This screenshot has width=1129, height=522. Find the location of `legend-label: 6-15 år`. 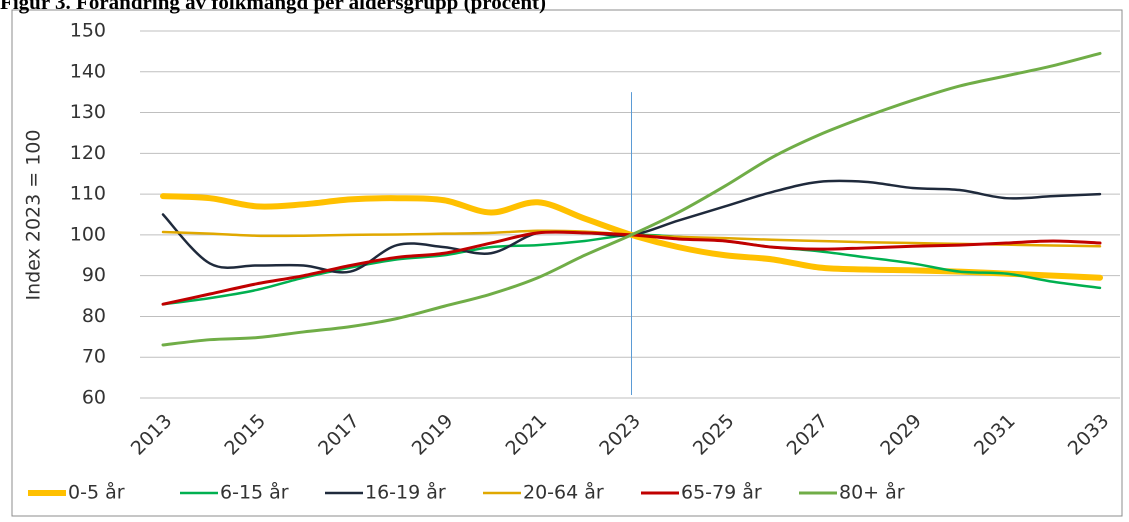

legend-label: 6-15 år is located at coordinates (254, 492).